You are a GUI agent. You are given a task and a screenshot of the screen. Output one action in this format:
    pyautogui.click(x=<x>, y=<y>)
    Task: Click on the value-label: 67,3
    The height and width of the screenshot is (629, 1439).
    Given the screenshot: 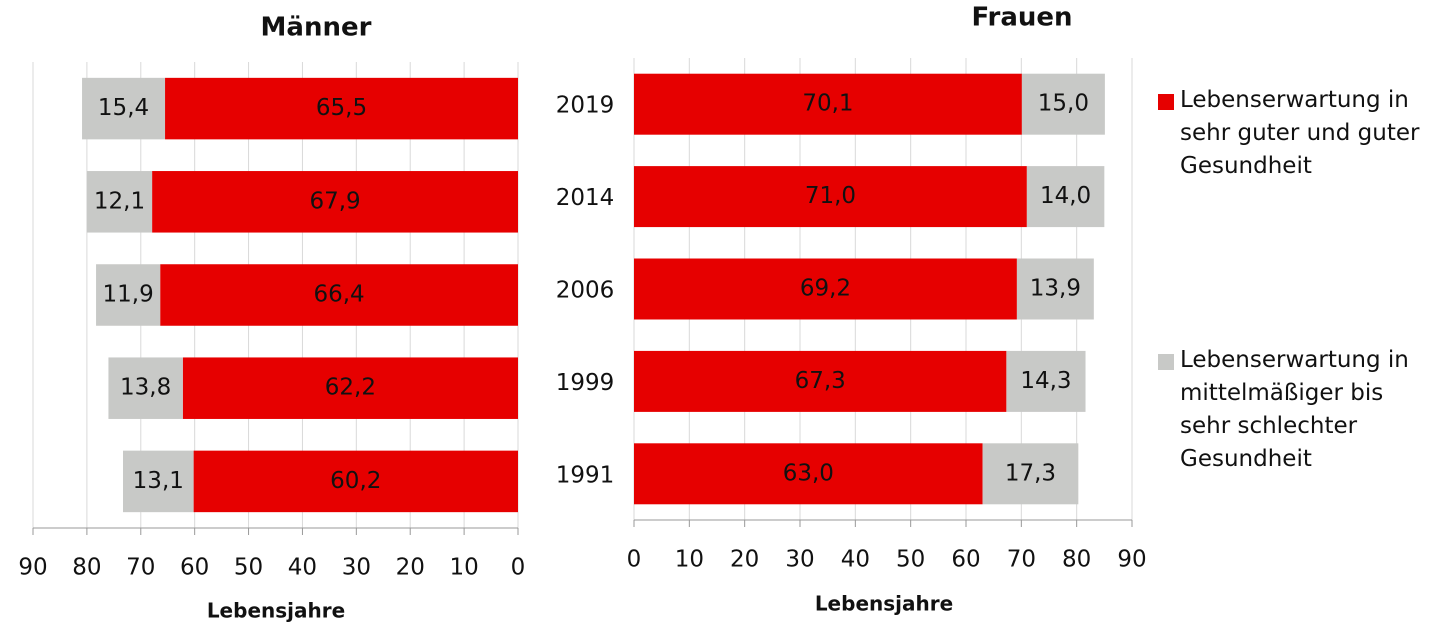 What is the action you would take?
    pyautogui.click(x=820, y=381)
    